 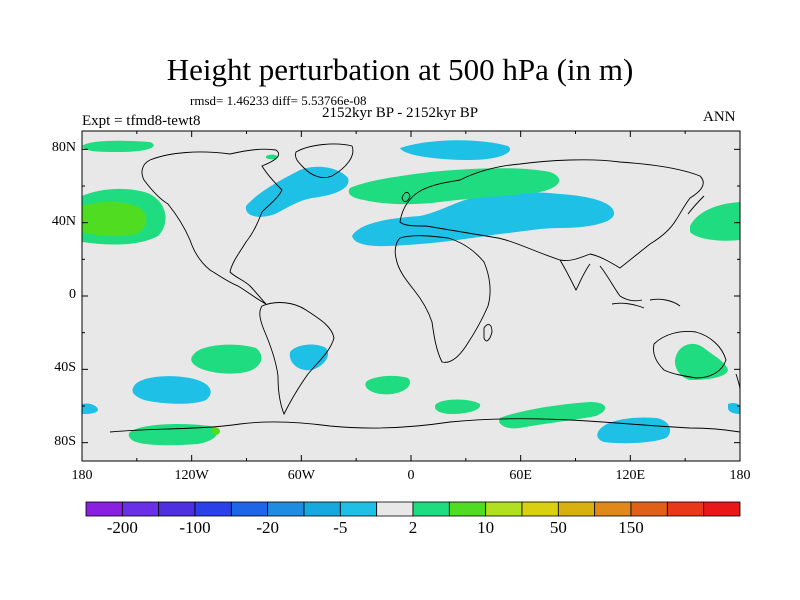 What do you see at coordinates (297, 191) in the screenshot?
I see `cyan-north-america` at bounding box center [297, 191].